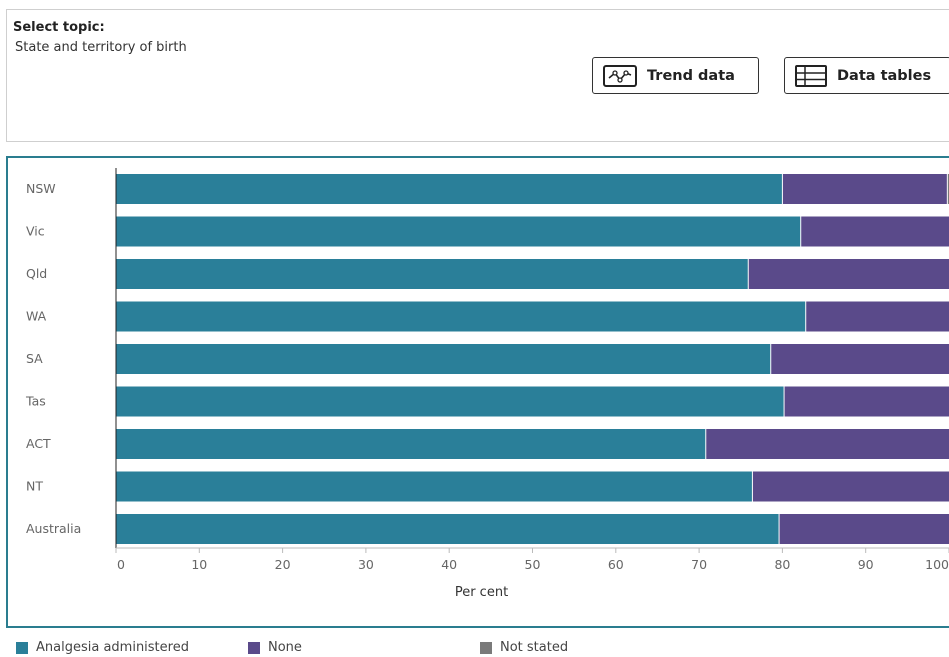  Describe the element at coordinates (254, 647) in the screenshot. I see `legend-swatch-none` at that location.